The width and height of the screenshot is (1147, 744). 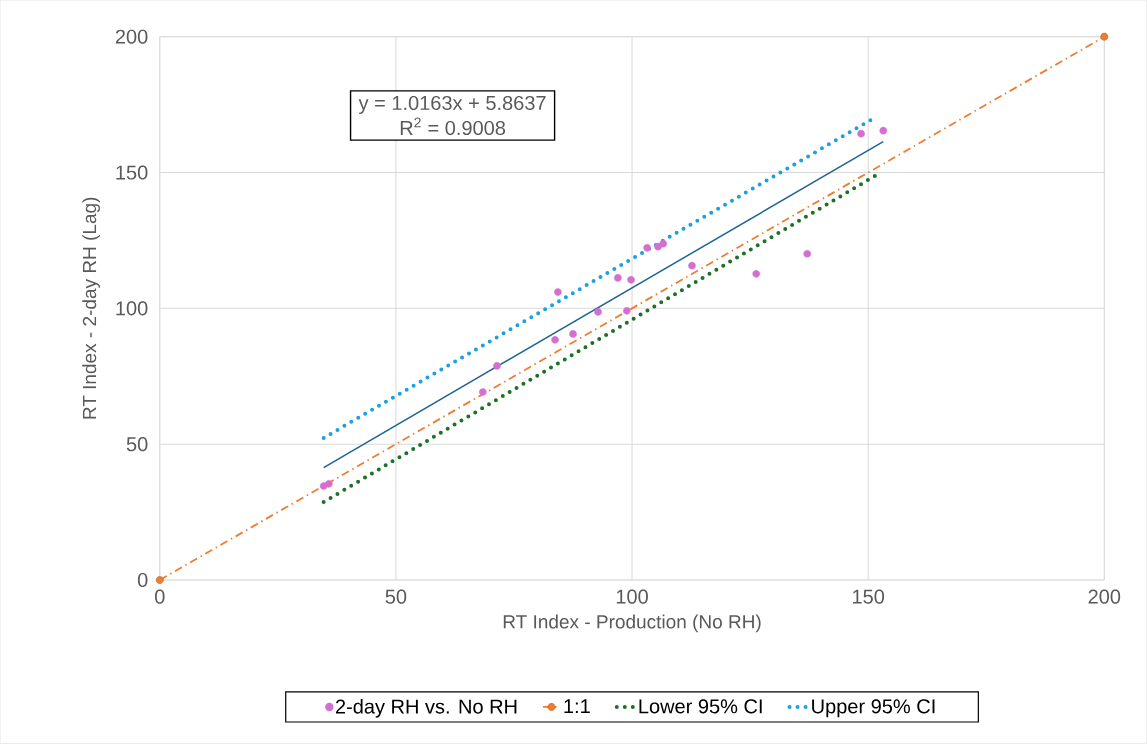 I want to click on x-tick-label: 150, so click(x=868, y=596).